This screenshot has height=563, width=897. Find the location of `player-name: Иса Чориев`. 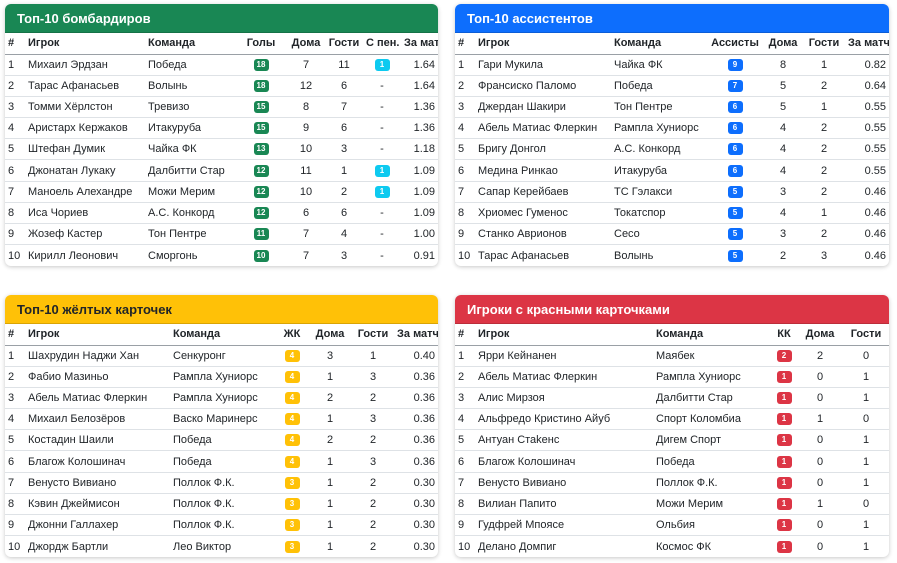

player-name: Иса Чориев is located at coordinates (85, 213).